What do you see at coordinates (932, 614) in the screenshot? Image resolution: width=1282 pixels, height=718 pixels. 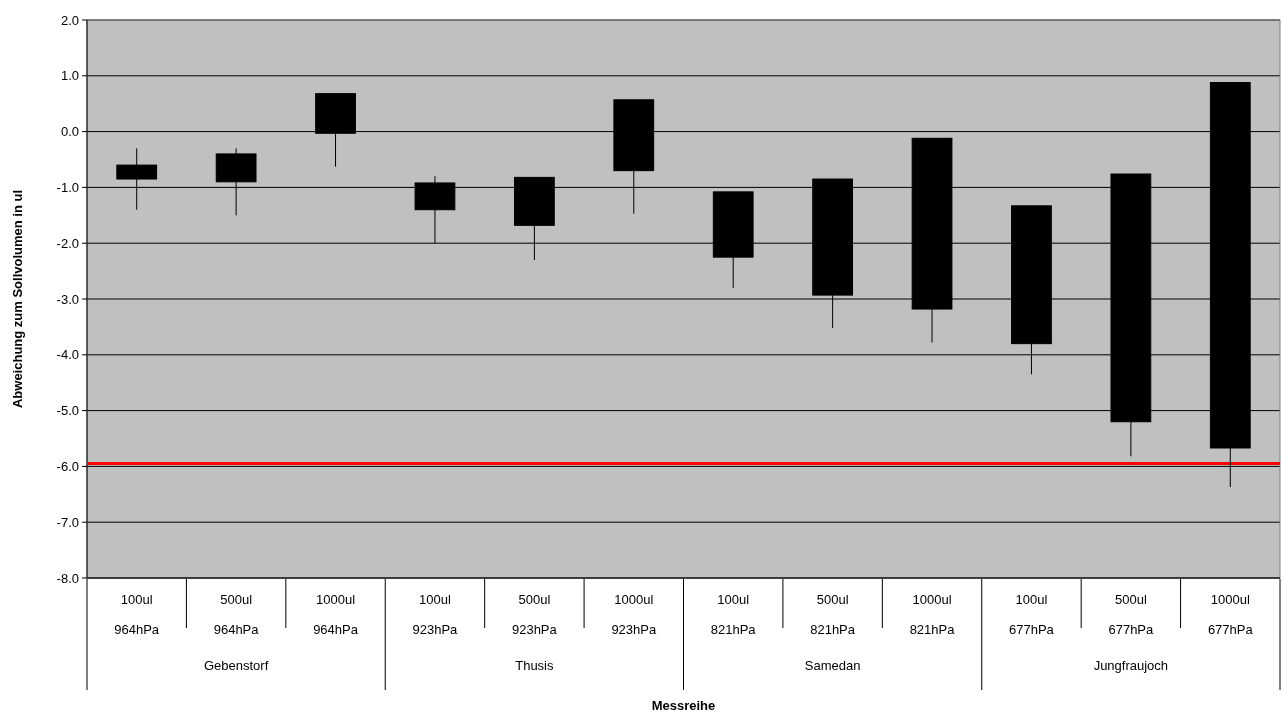 I see `x-tick-label: 1000ul 821hPa` at bounding box center [932, 614].